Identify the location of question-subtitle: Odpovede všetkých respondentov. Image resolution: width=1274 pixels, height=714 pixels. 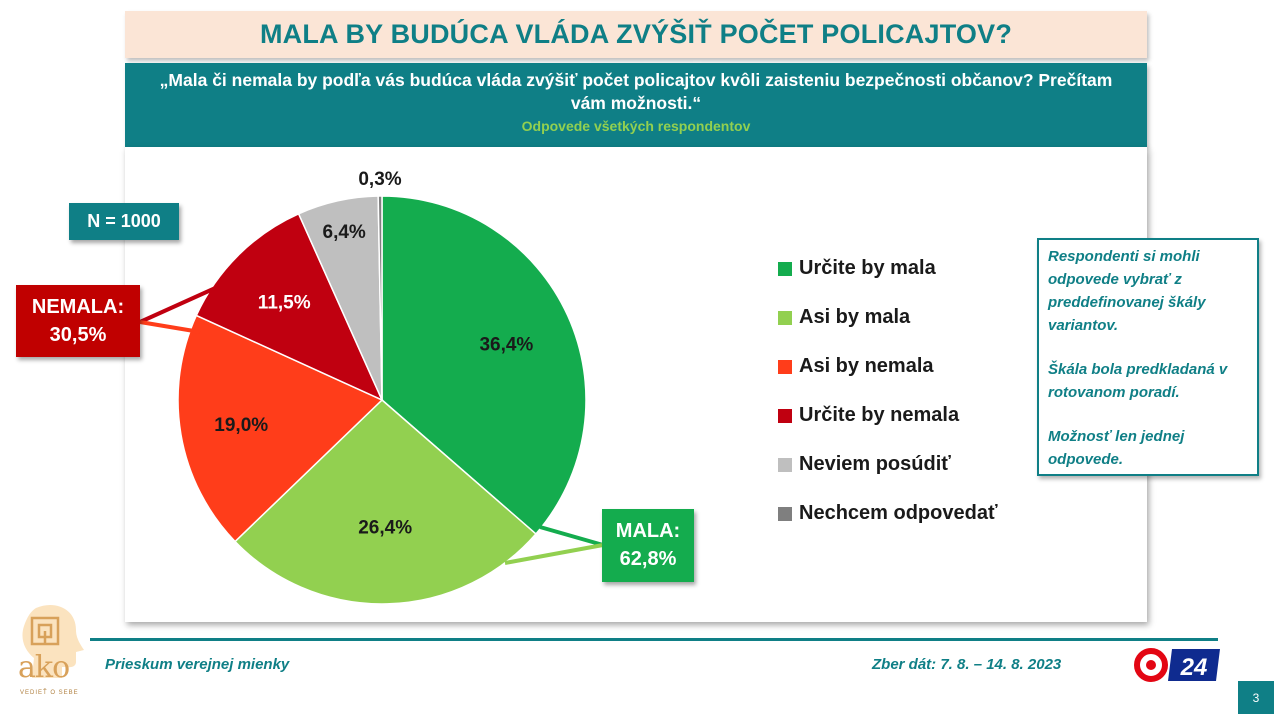
(636, 126).